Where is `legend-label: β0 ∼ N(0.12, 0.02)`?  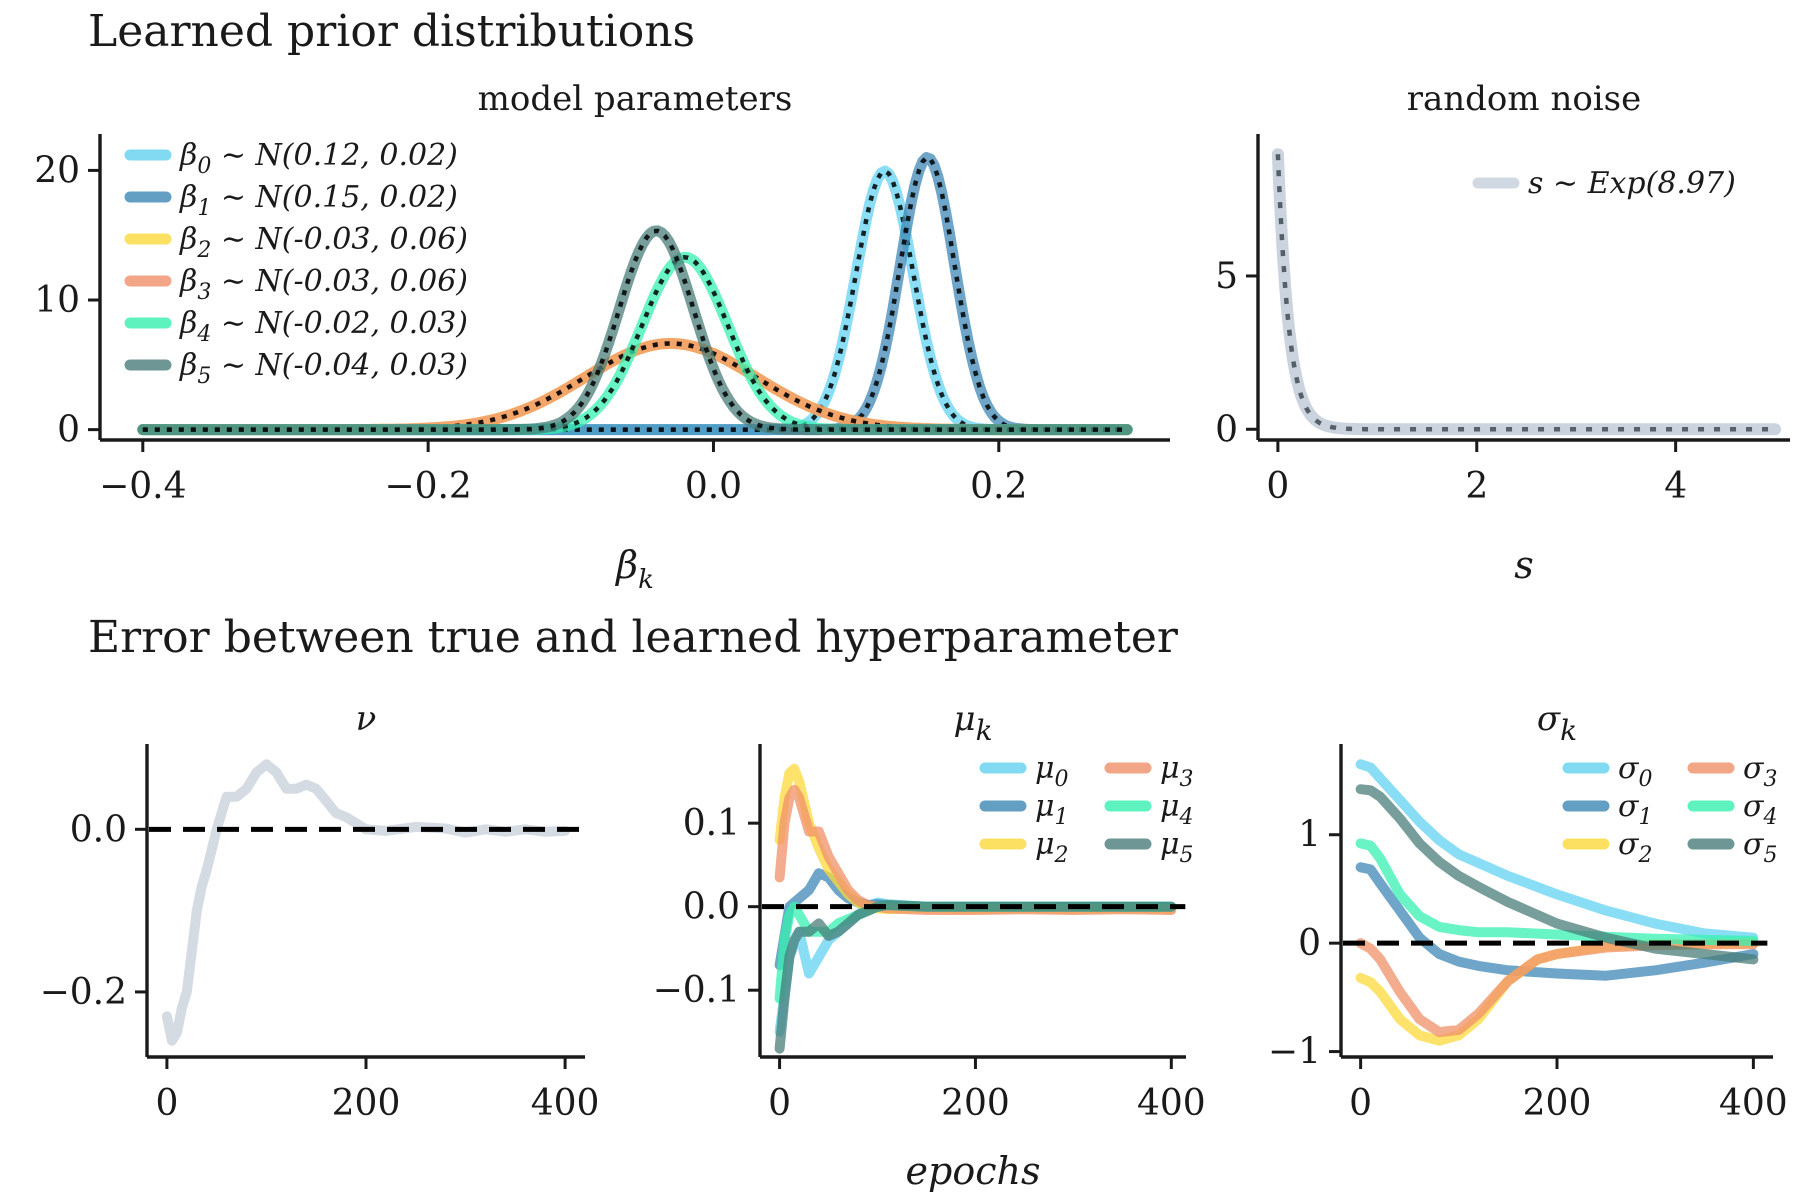
legend-label: β0 ∼ N(0.12, 0.02) is located at coordinates (318, 158).